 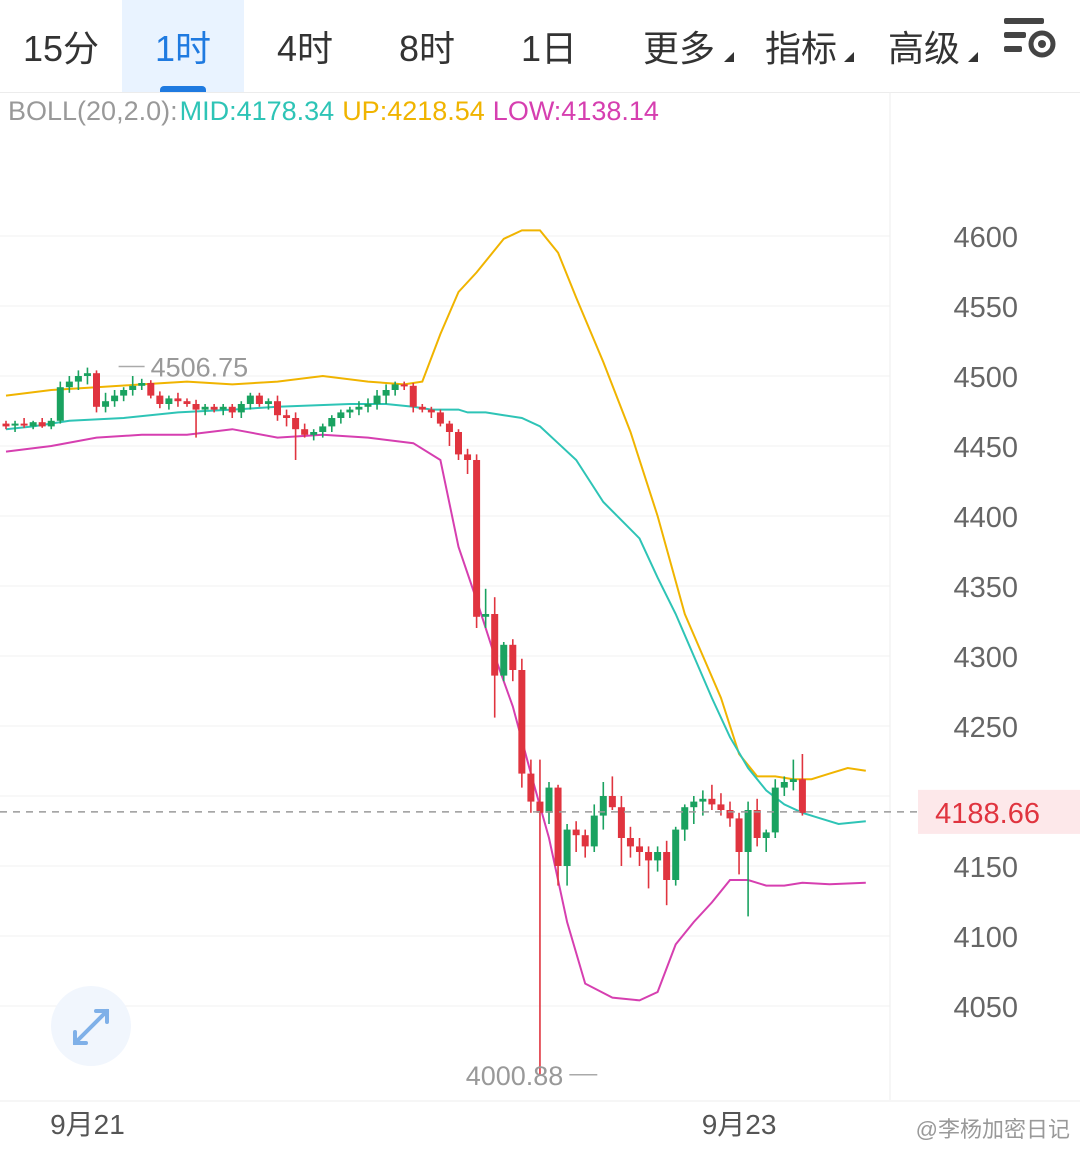 I want to click on boll-legend-mid: MID:4178.34, so click(x=257, y=111).